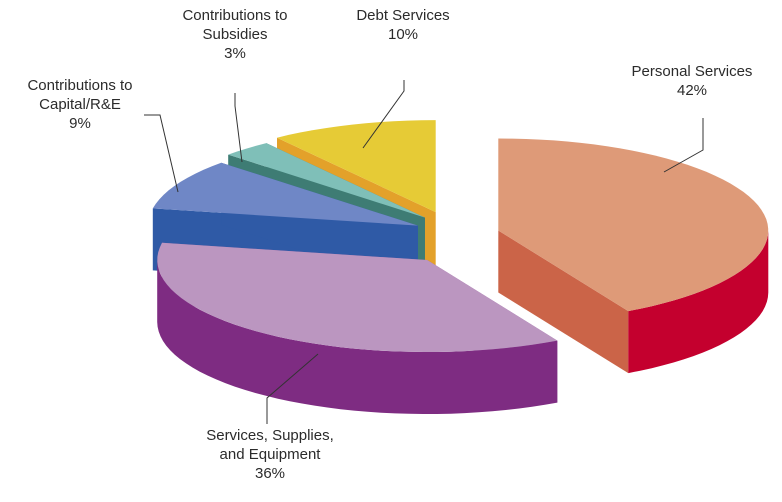 The height and width of the screenshot is (502, 782). I want to click on label-5: Debt Services 10%, so click(402, 25).